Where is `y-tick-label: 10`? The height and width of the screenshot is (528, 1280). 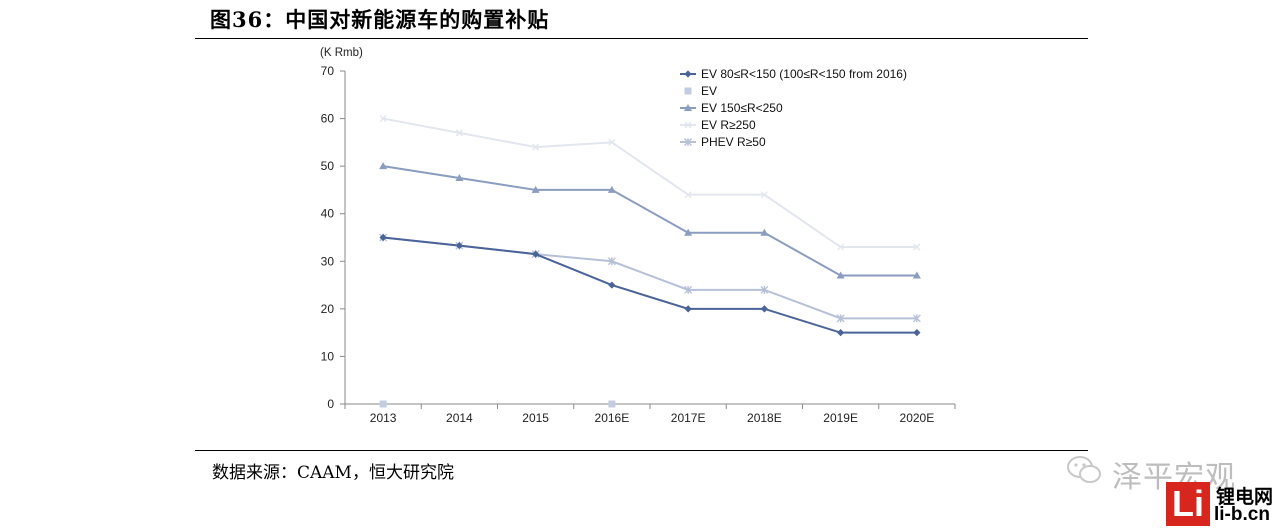
y-tick-label: 10 is located at coordinates (328, 356).